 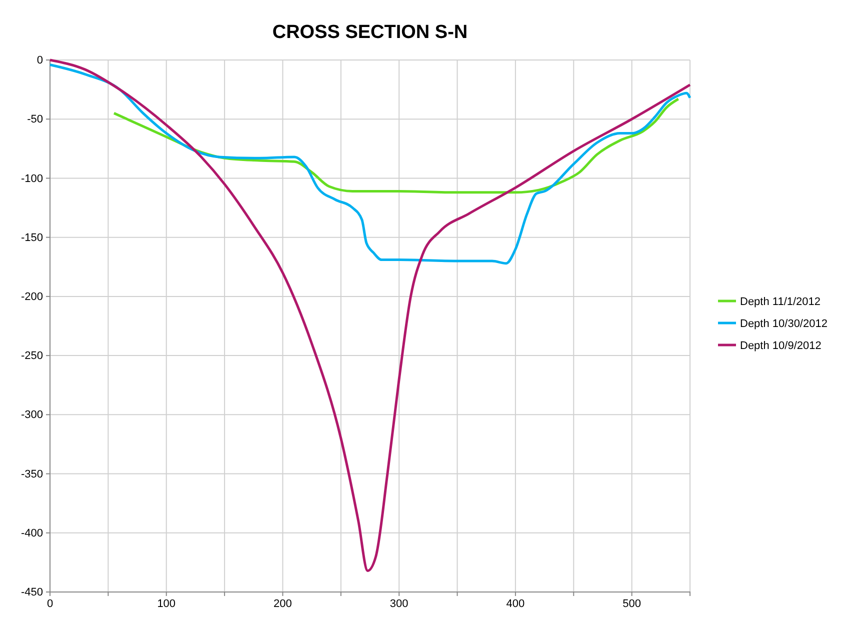 What do you see at coordinates (31, 296) in the screenshot?
I see `y-tick-label: -200` at bounding box center [31, 296].